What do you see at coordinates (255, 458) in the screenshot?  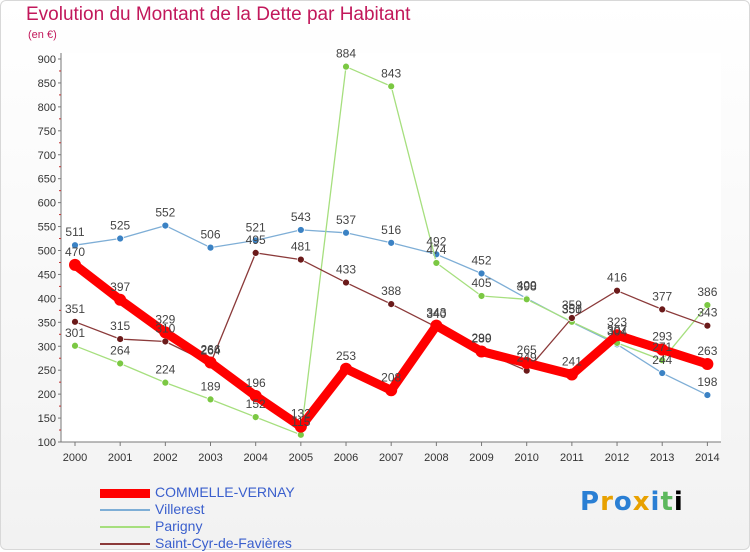 I see `x-tick-label: 2004` at bounding box center [255, 458].